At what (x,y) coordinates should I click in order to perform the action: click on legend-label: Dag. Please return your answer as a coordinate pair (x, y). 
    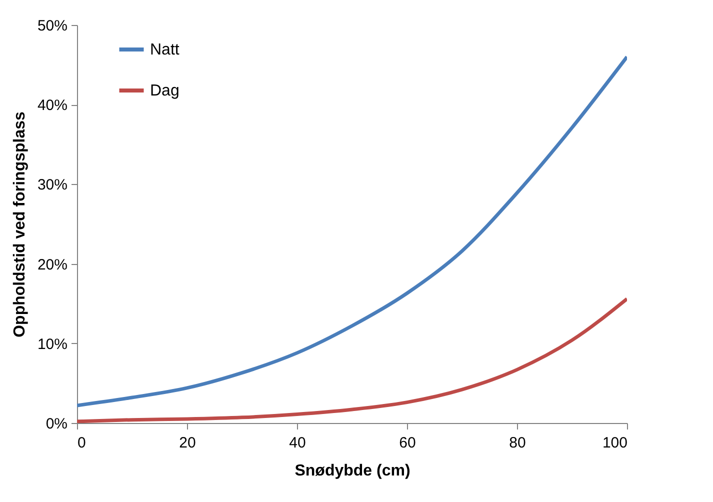
    Looking at the image, I should click on (165, 91).